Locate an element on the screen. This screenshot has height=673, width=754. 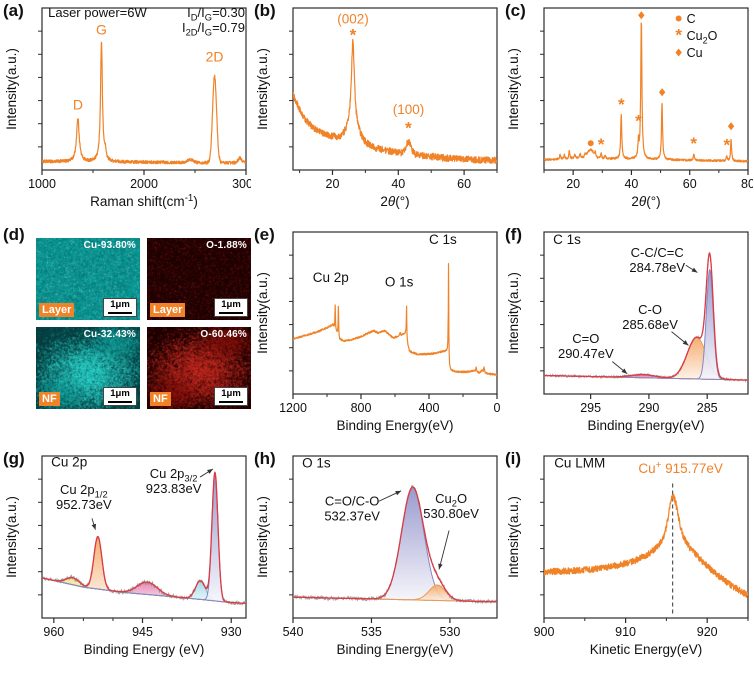
annotation-text: Cu 2p1/2 is located at coordinates (84, 491).